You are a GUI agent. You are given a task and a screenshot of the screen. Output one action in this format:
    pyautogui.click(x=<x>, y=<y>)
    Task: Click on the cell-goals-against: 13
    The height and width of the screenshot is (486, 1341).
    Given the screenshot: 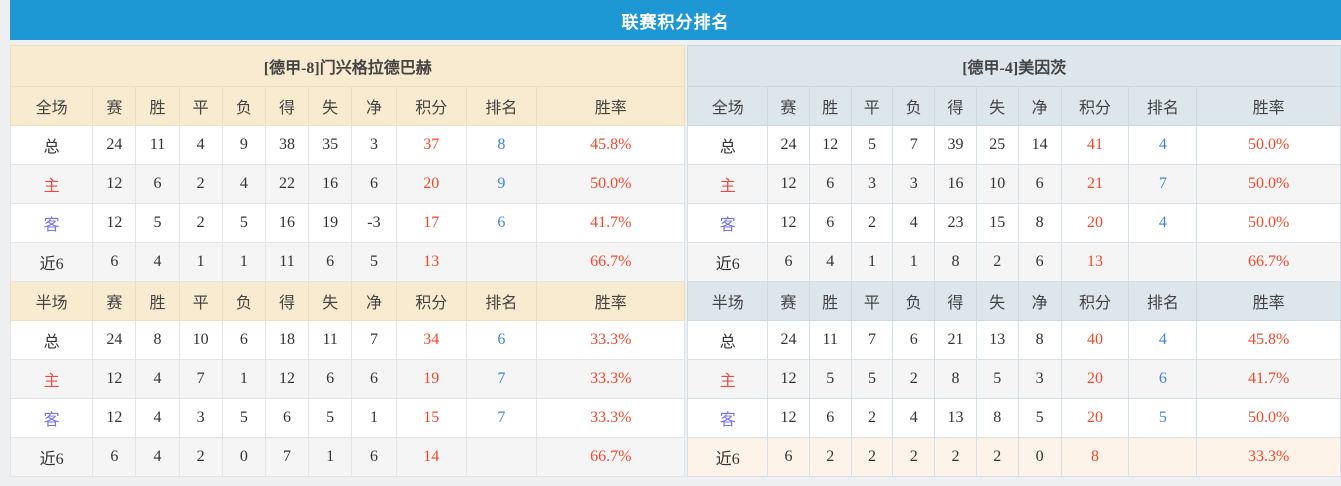 What is the action you would take?
    pyautogui.click(x=997, y=340)
    